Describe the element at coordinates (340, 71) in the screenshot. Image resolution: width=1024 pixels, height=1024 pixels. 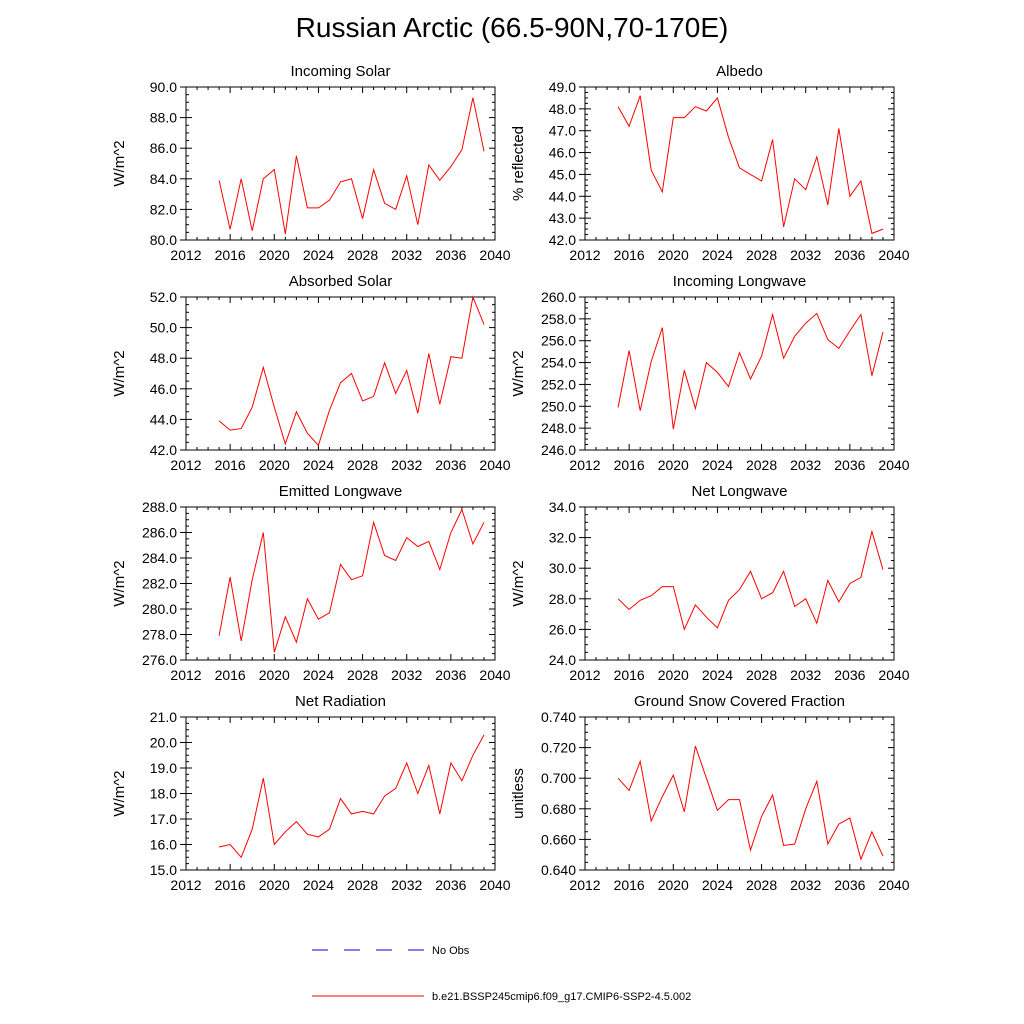
I see `panel-title: Incoming Solar` at that location.